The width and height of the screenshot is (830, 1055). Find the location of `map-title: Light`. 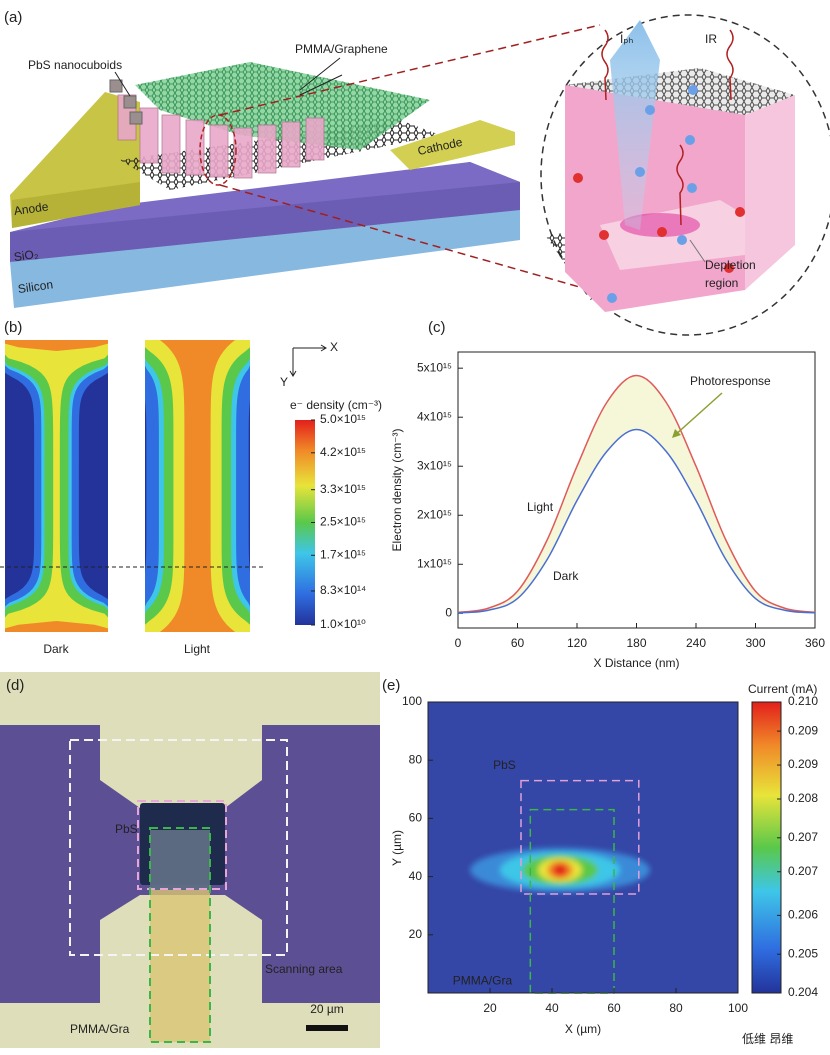

map-title: Light is located at coordinates (197, 649).